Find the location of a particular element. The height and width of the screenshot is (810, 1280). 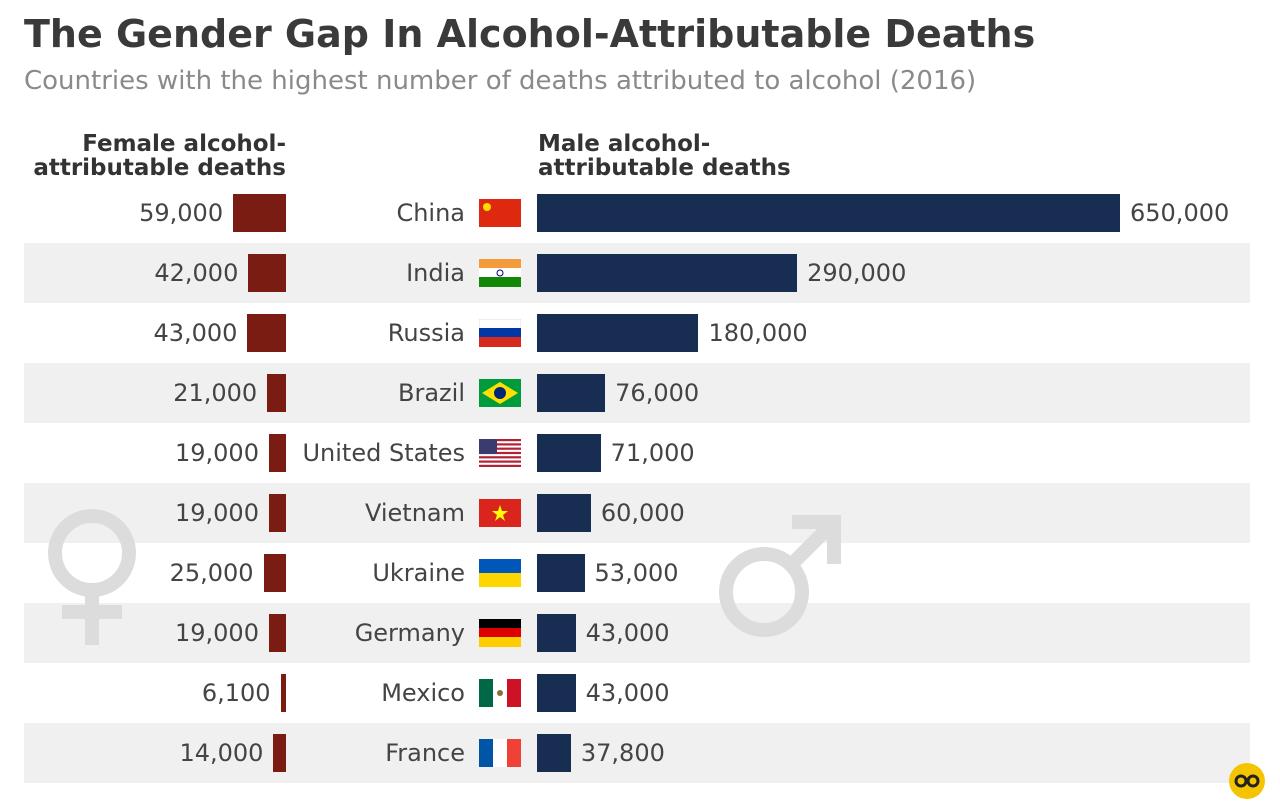

value-label-male: 650,000 is located at coordinates (1180, 213).